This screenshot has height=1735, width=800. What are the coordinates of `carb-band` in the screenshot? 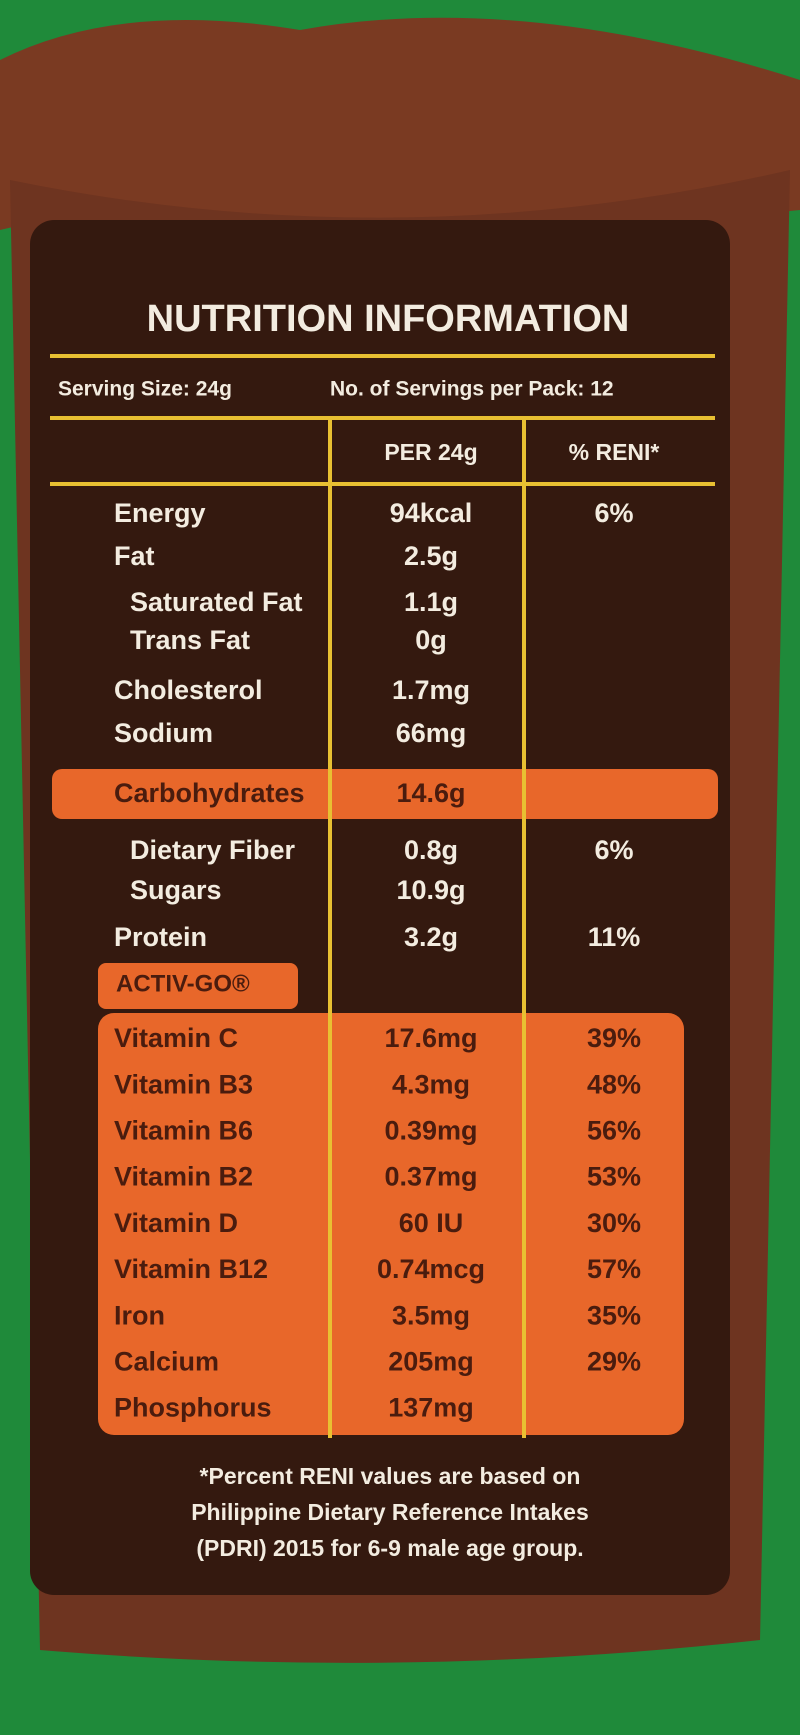 It's located at (385, 794).